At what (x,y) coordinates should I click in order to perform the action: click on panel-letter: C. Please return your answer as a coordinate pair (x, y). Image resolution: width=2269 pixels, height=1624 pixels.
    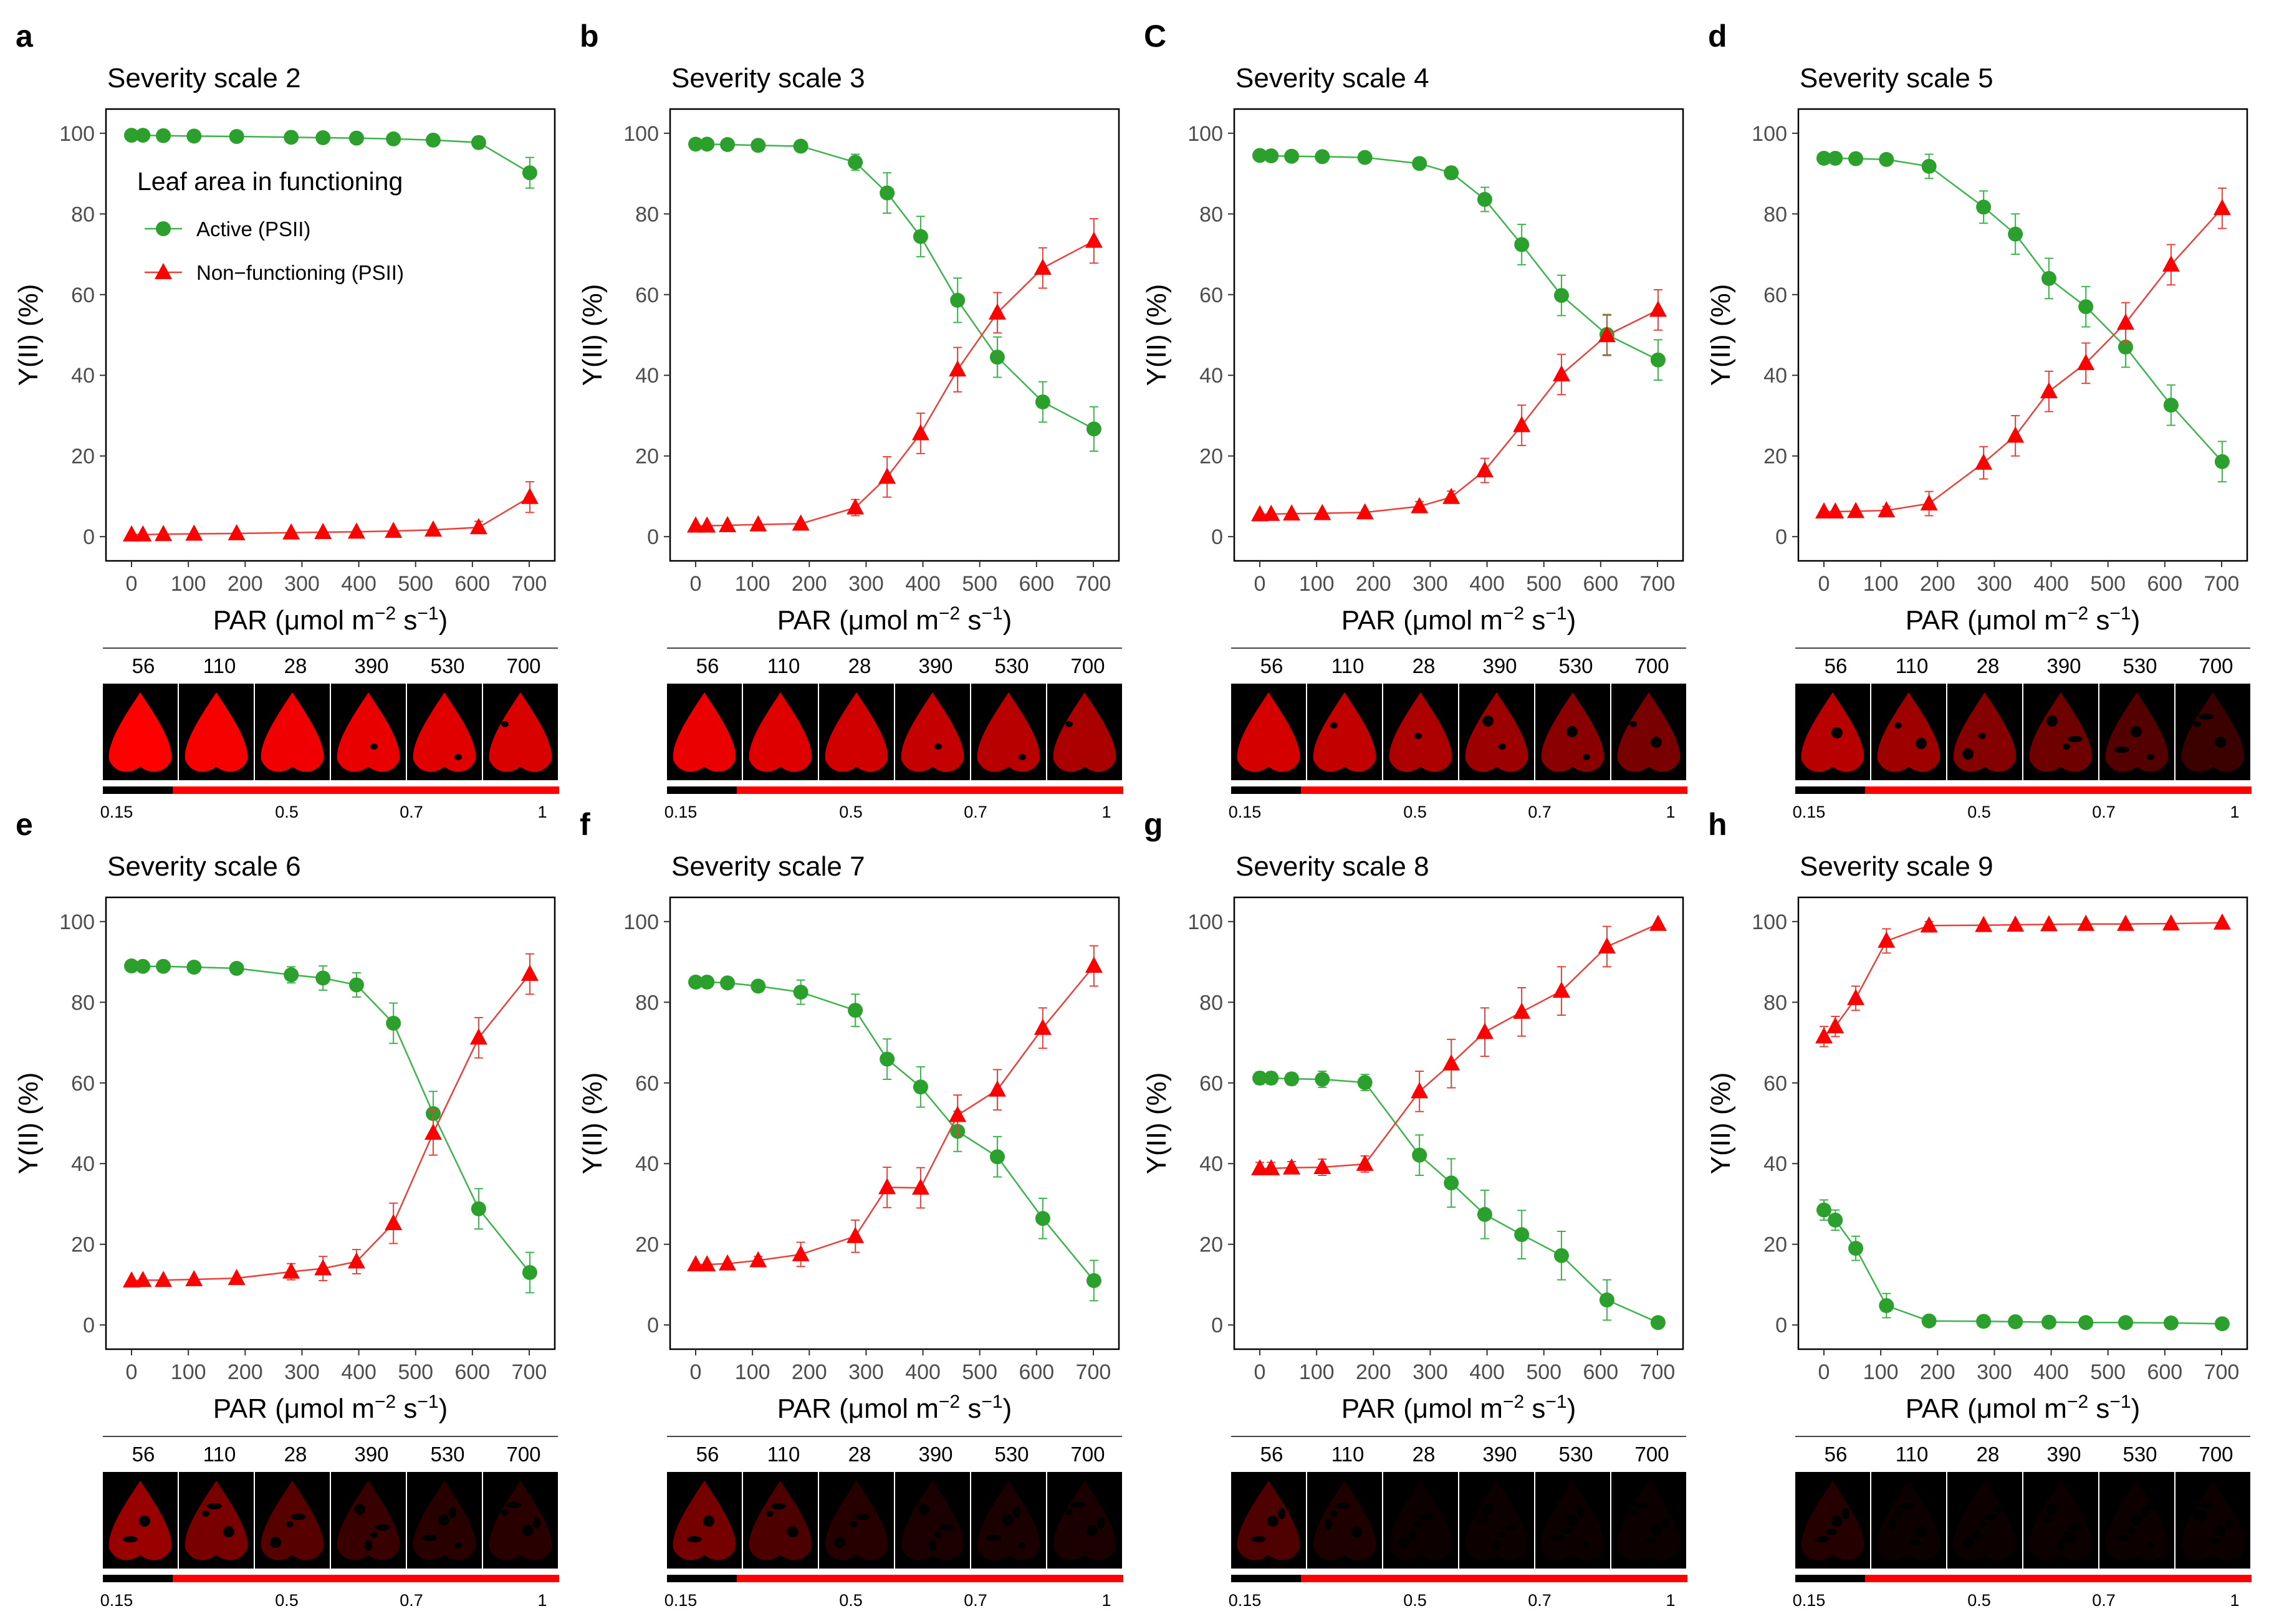
    Looking at the image, I should click on (1155, 36).